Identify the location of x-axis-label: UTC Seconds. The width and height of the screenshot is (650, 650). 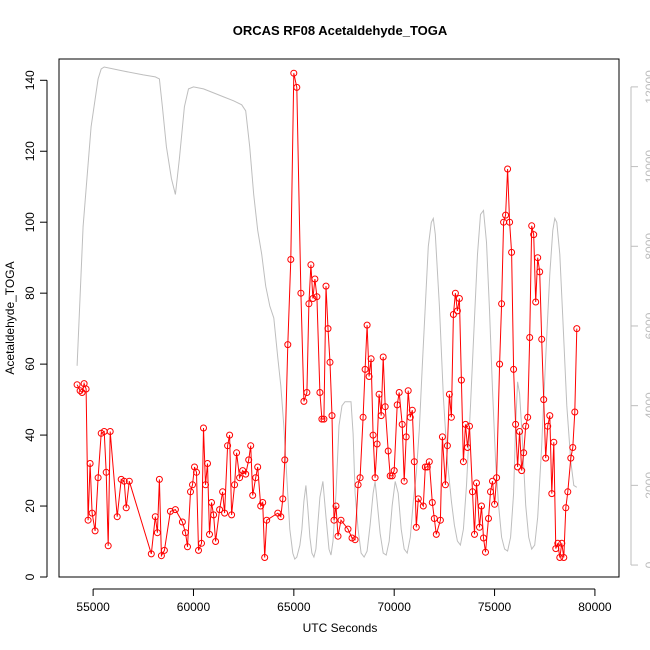
(340, 628).